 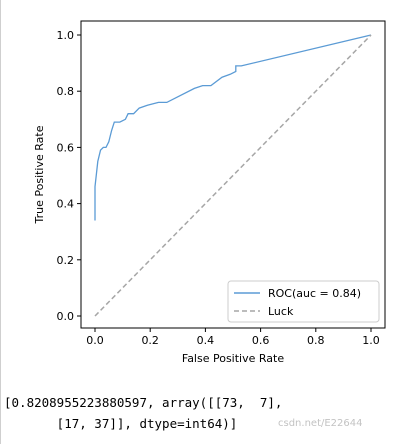 I want to click on y-tick-label: 1.0, so click(x=66, y=35).